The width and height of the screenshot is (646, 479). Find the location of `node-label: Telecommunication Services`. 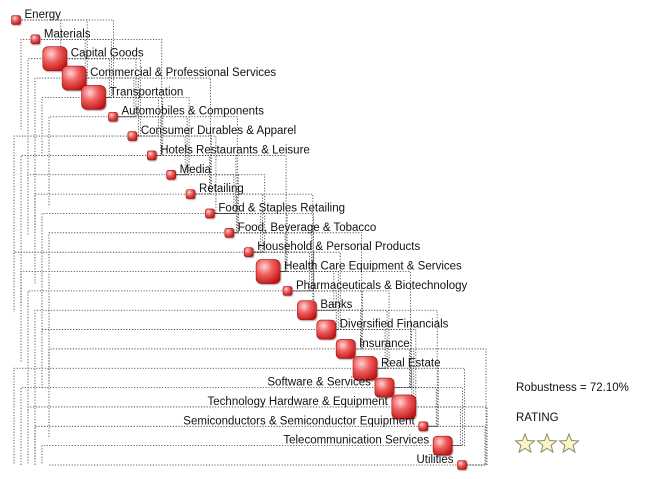

node-label: Telecommunication Services is located at coordinates (356, 441).